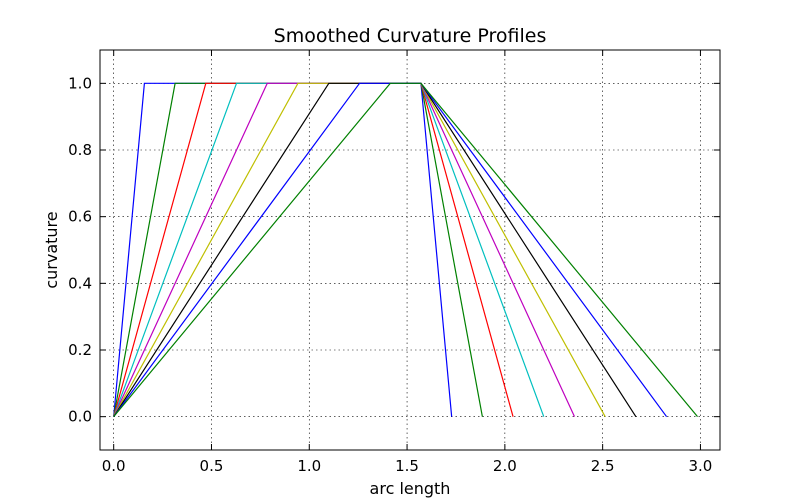 The image size is (799, 500). Describe the element at coordinates (603, 466) in the screenshot. I see `x-tick-label: 2.5` at that location.